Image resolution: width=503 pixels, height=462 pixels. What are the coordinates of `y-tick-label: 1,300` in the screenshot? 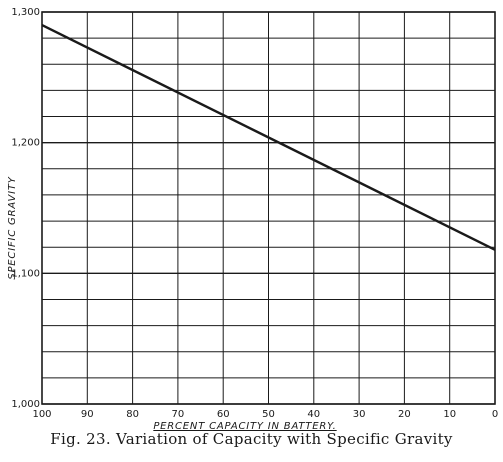 It's located at (25, 12).